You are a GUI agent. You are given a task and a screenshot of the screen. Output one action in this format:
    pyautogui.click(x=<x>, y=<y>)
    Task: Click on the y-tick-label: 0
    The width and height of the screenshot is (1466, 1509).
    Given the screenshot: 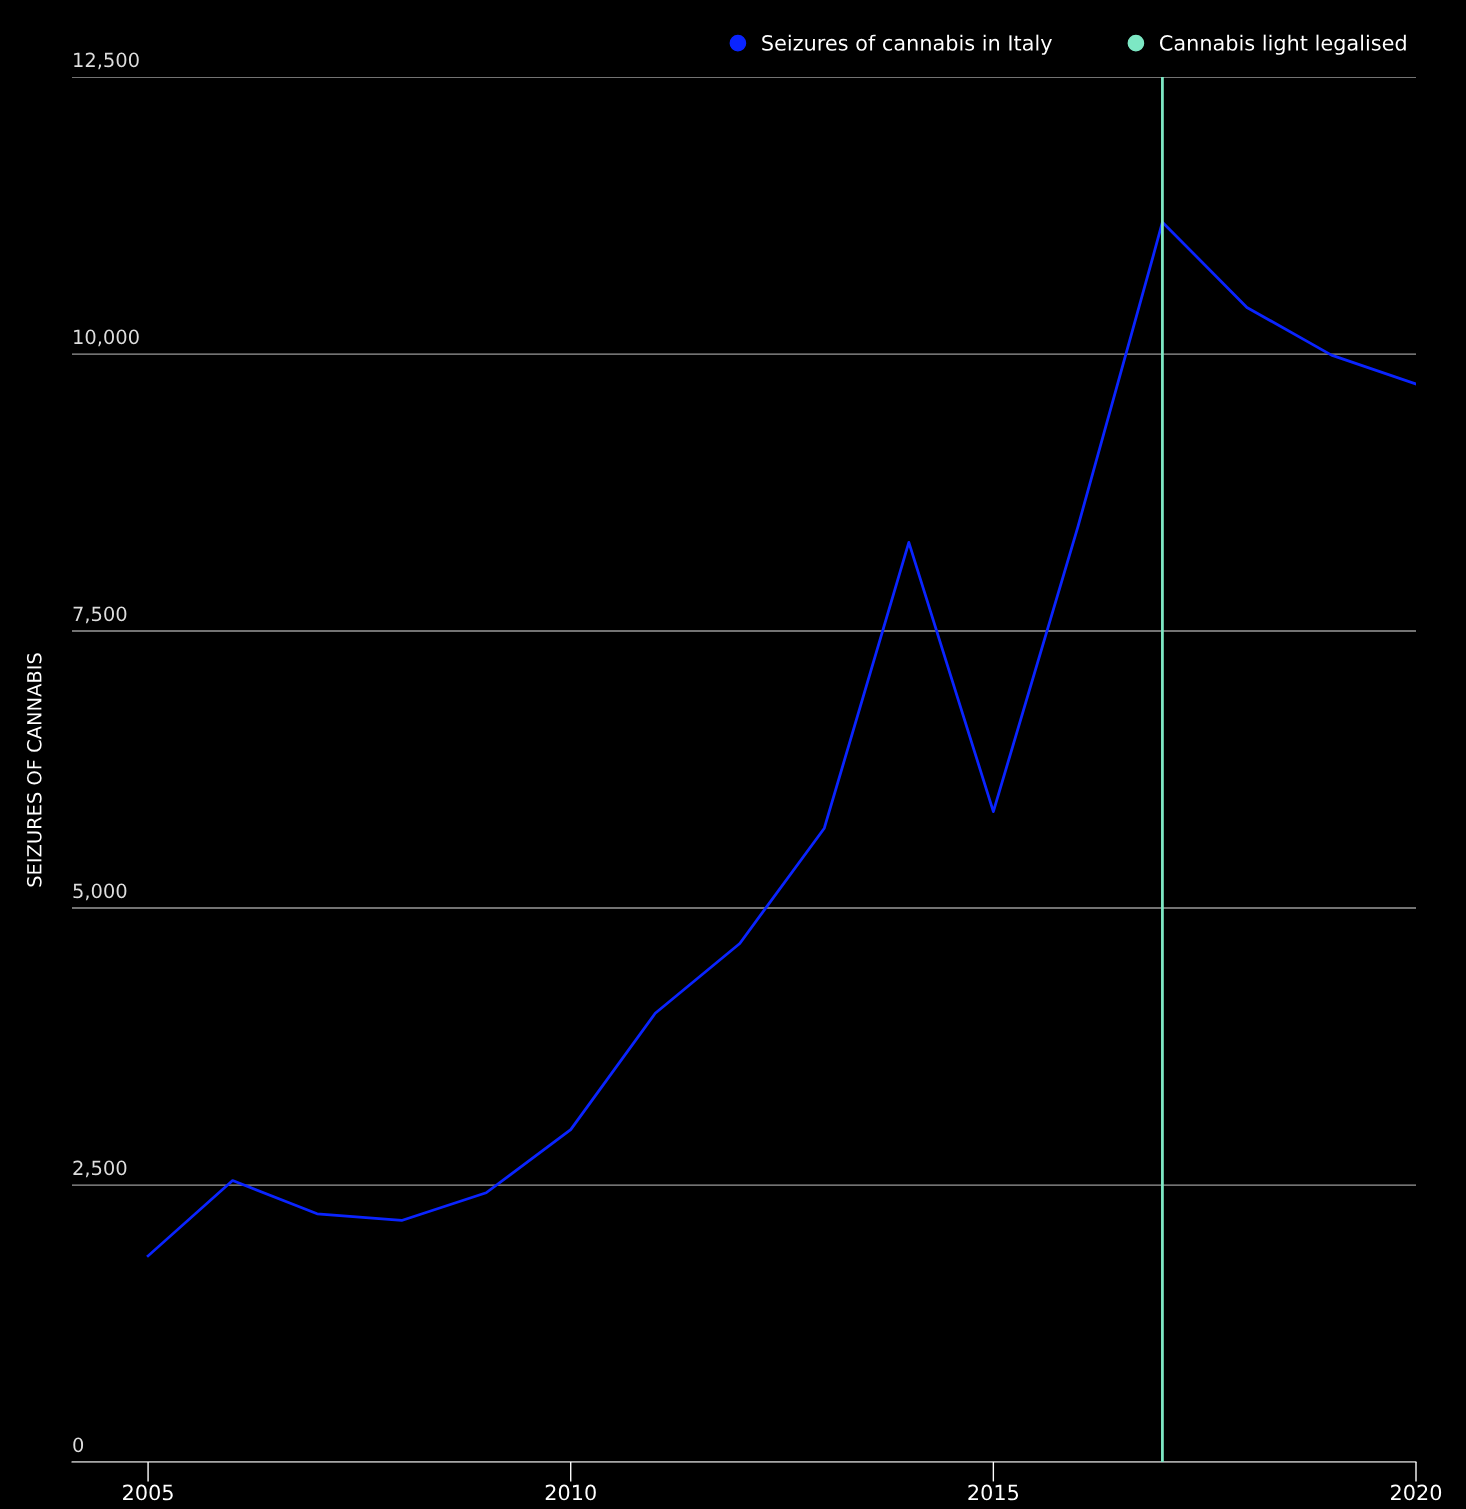 What is the action you would take?
    pyautogui.click(x=78, y=1445)
    